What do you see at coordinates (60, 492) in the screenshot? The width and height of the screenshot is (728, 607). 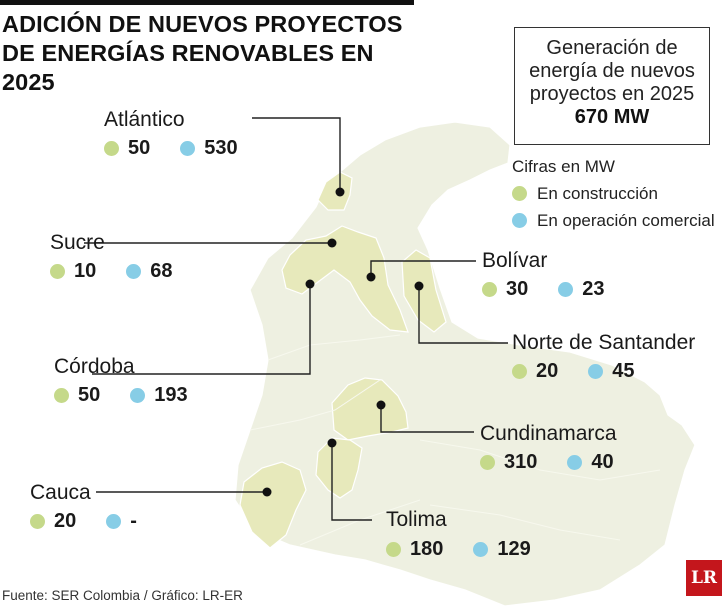 I see `dept-cauca-name: Cauca` at bounding box center [60, 492].